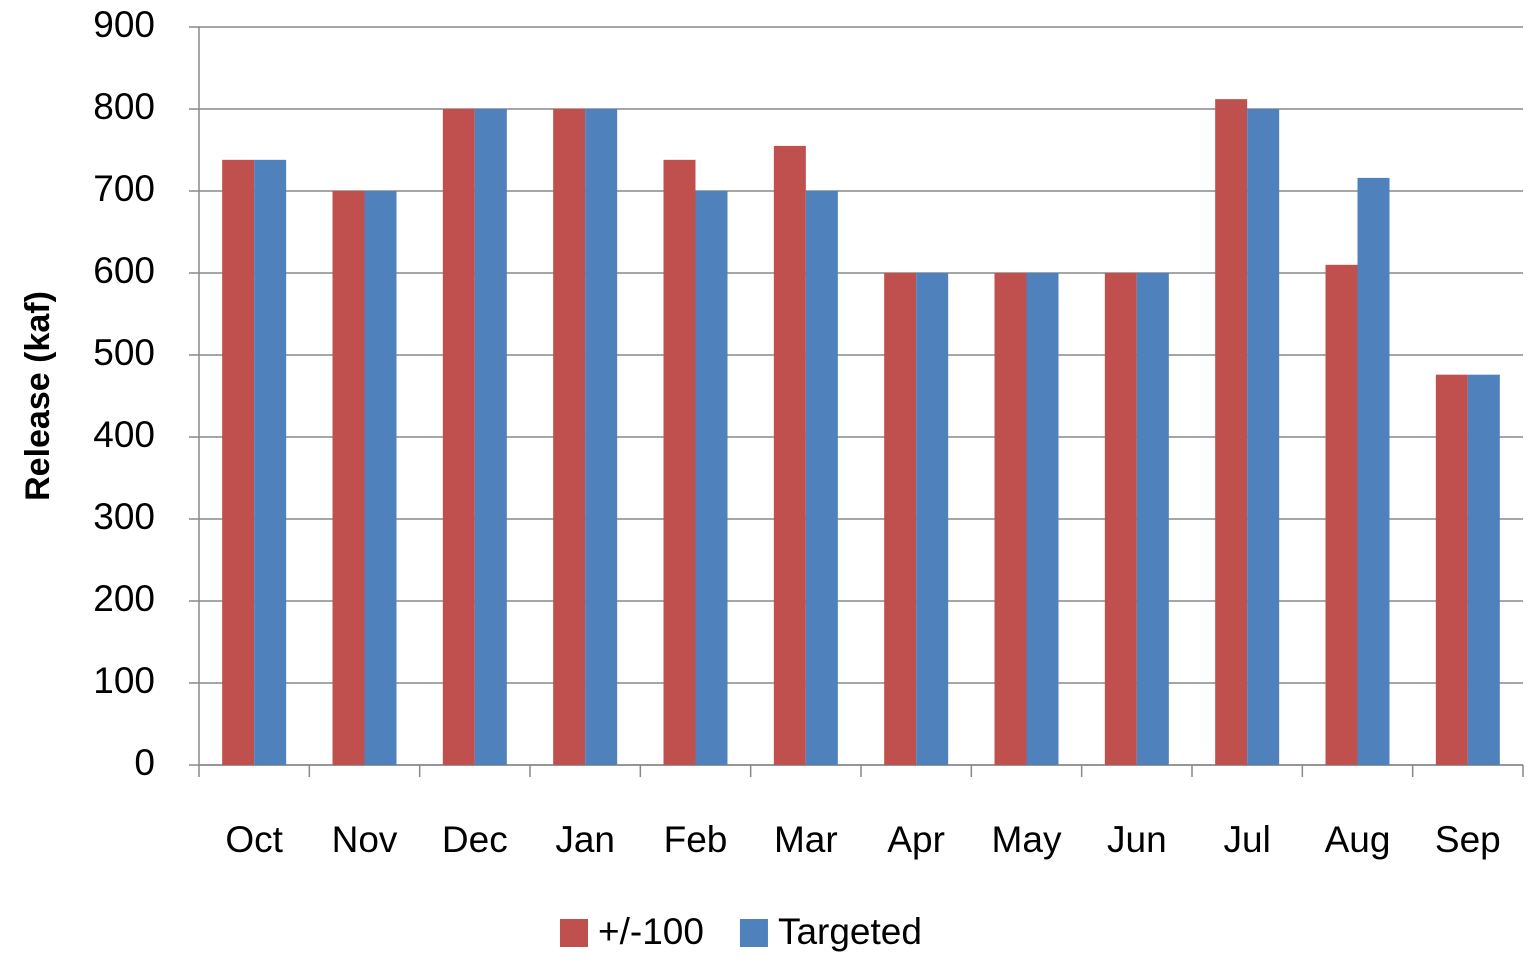 Image resolution: width=1528 pixels, height=965 pixels. Describe the element at coordinates (254, 839) in the screenshot. I see `x-tick-label: Oct` at that location.